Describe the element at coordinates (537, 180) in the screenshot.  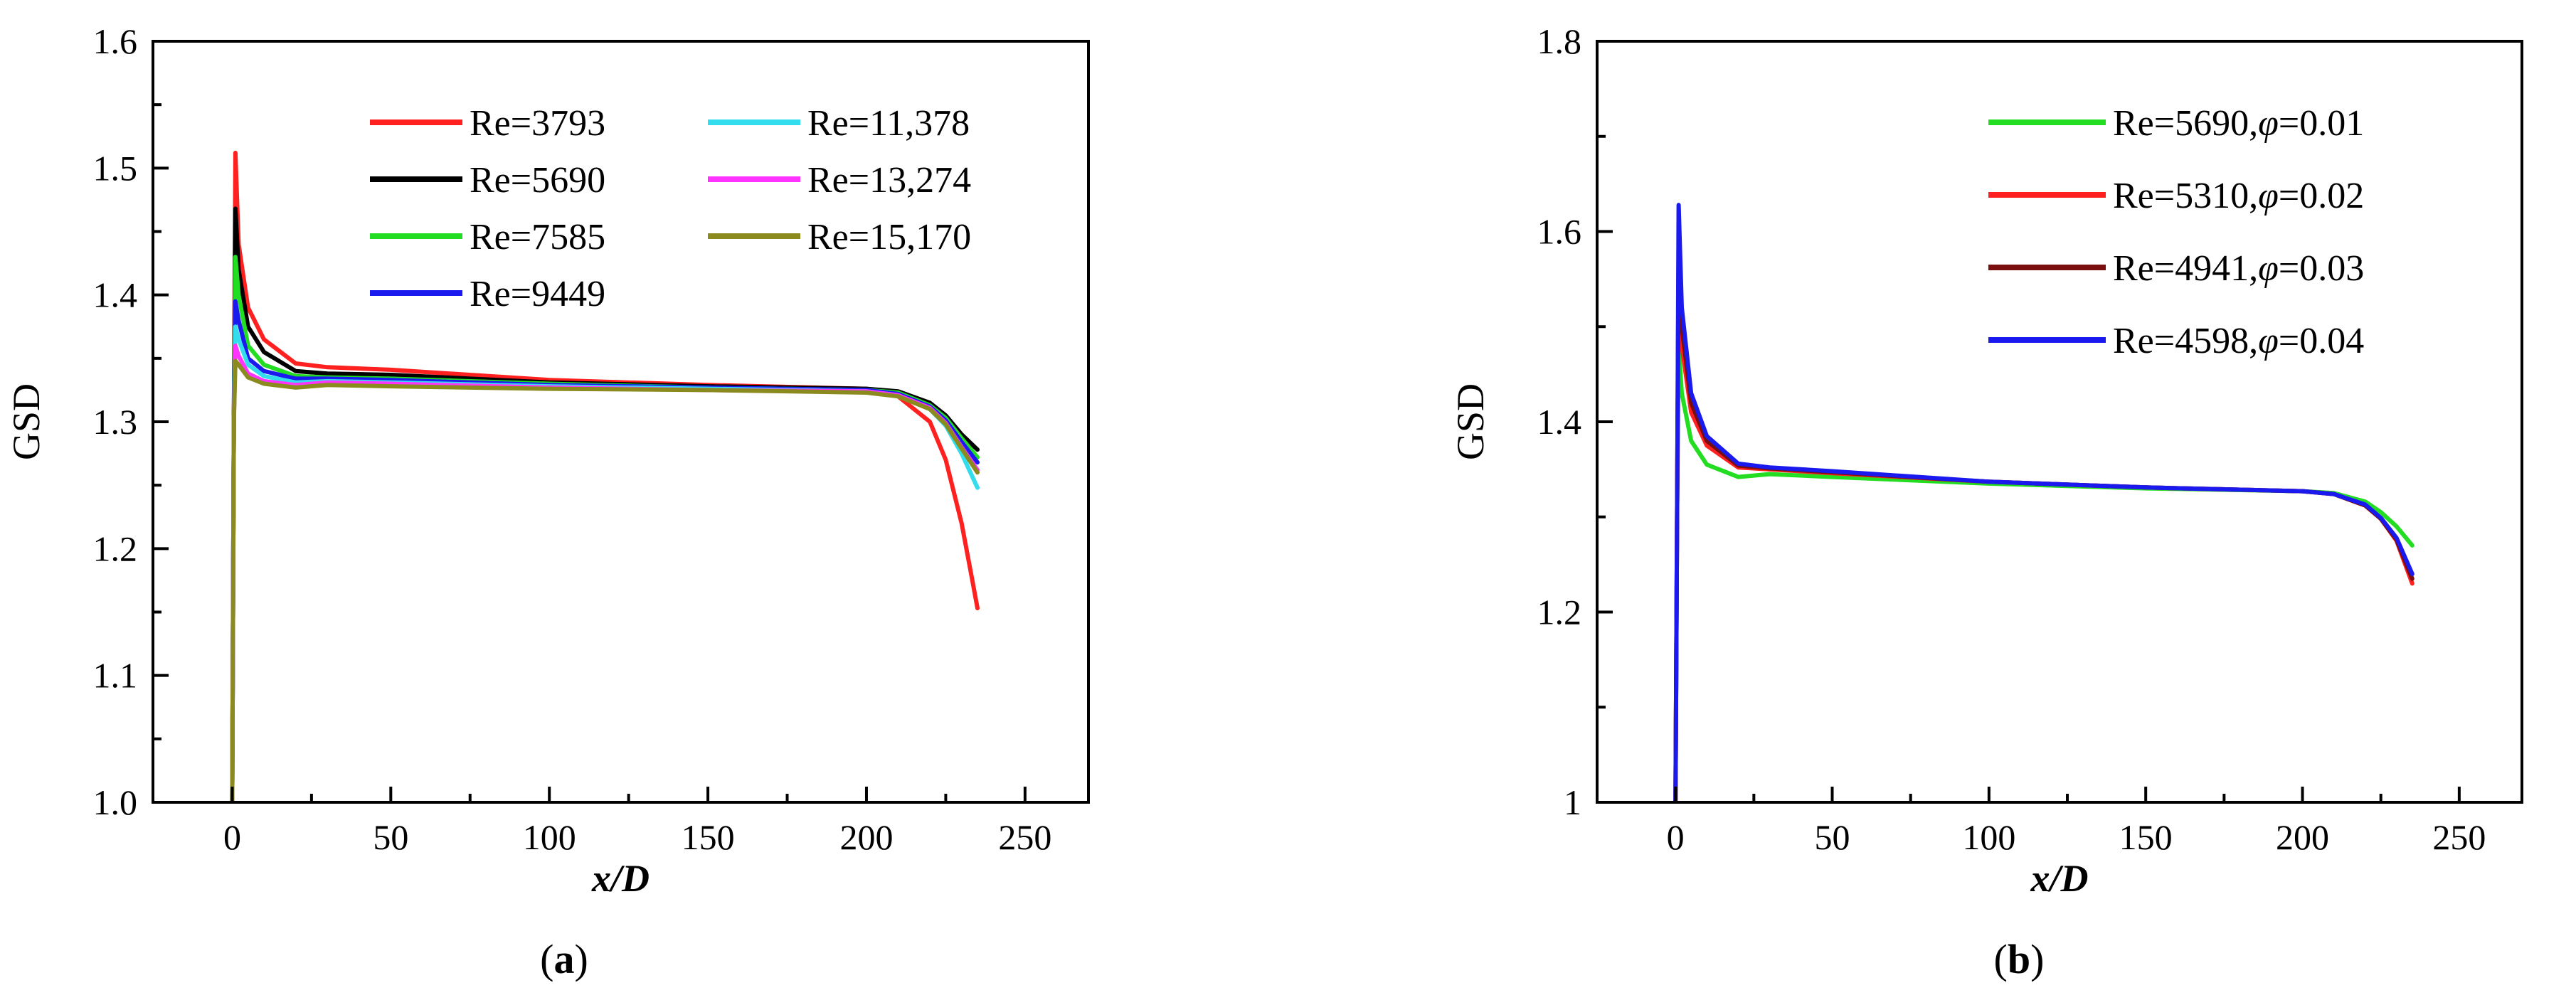
I see `legend-label-a-1: Re=5690` at that location.